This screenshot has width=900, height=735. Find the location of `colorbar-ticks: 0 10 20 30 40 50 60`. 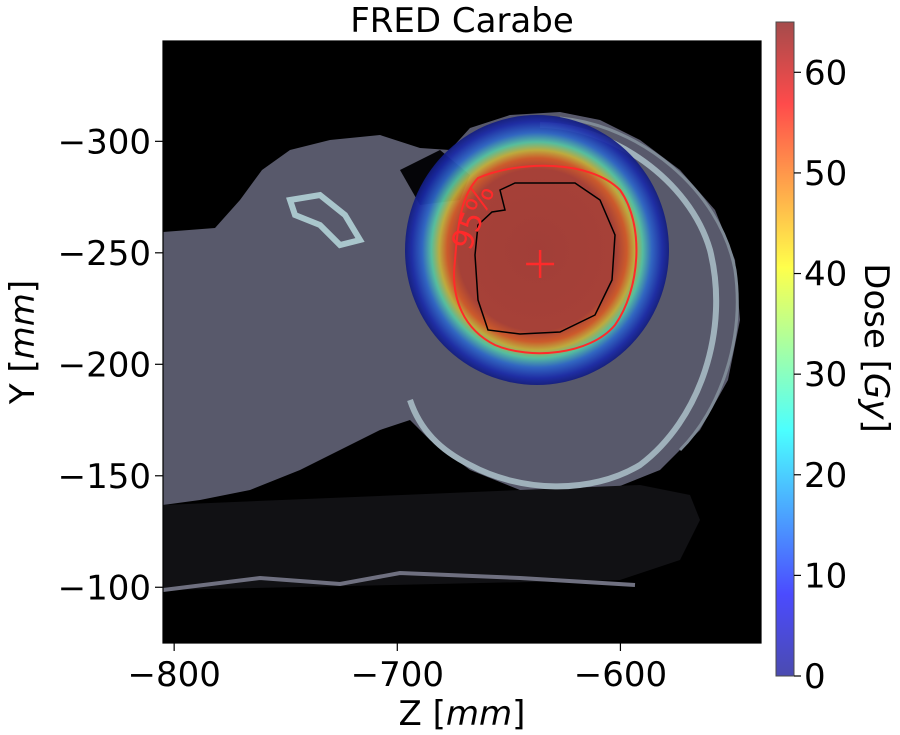

colorbar-ticks: 0 10 20 30 40 50 60 is located at coordinates (820, 375).